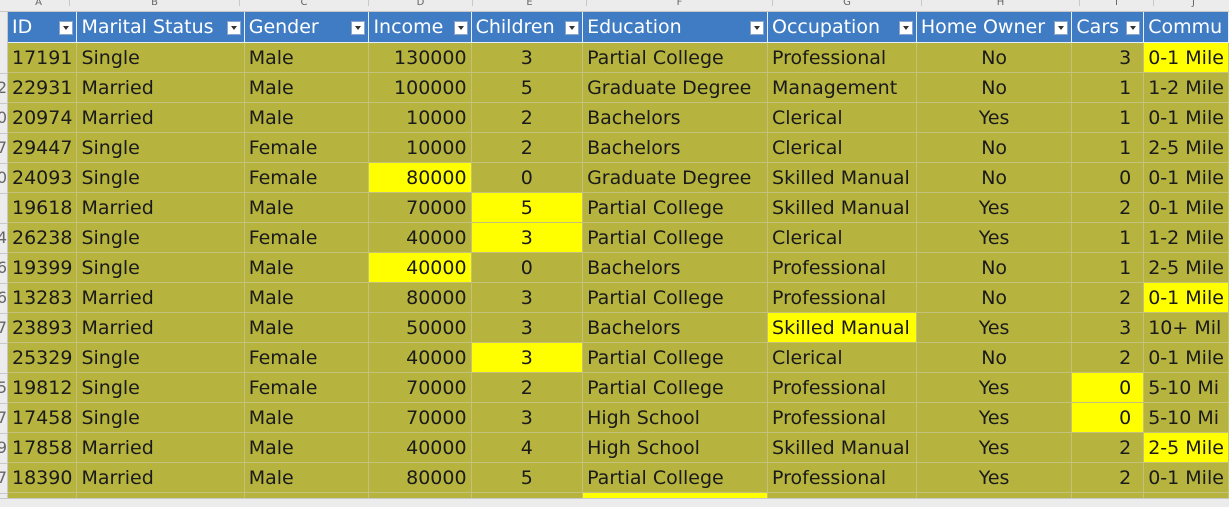 The width and height of the screenshot is (1229, 507). Describe the element at coordinates (420, 27) in the screenshot. I see `column-header-income: Income` at that location.